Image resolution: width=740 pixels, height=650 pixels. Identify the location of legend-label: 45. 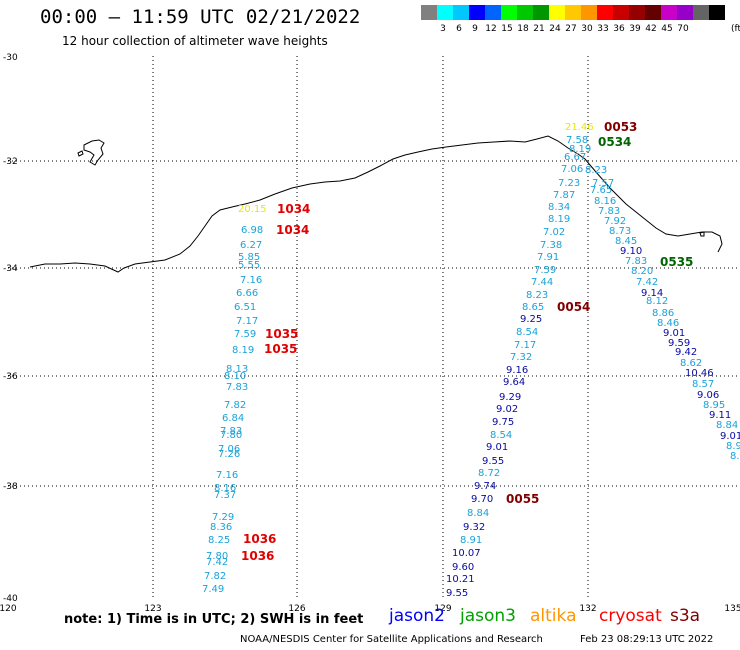
(667, 29).